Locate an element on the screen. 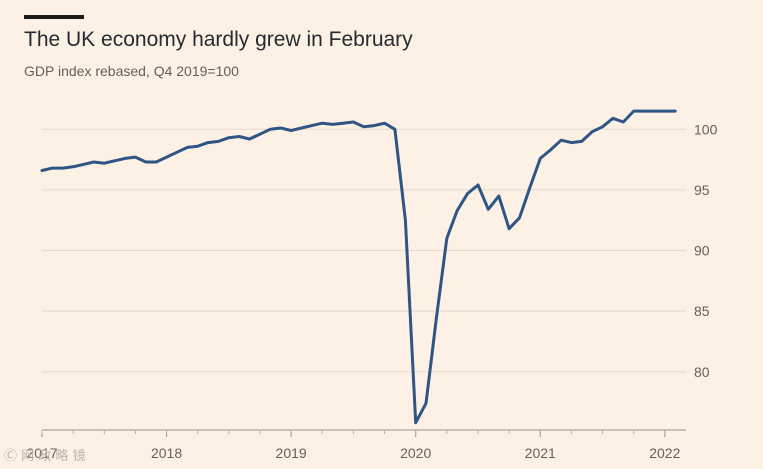  x-tick-label: 2022 is located at coordinates (664, 453).